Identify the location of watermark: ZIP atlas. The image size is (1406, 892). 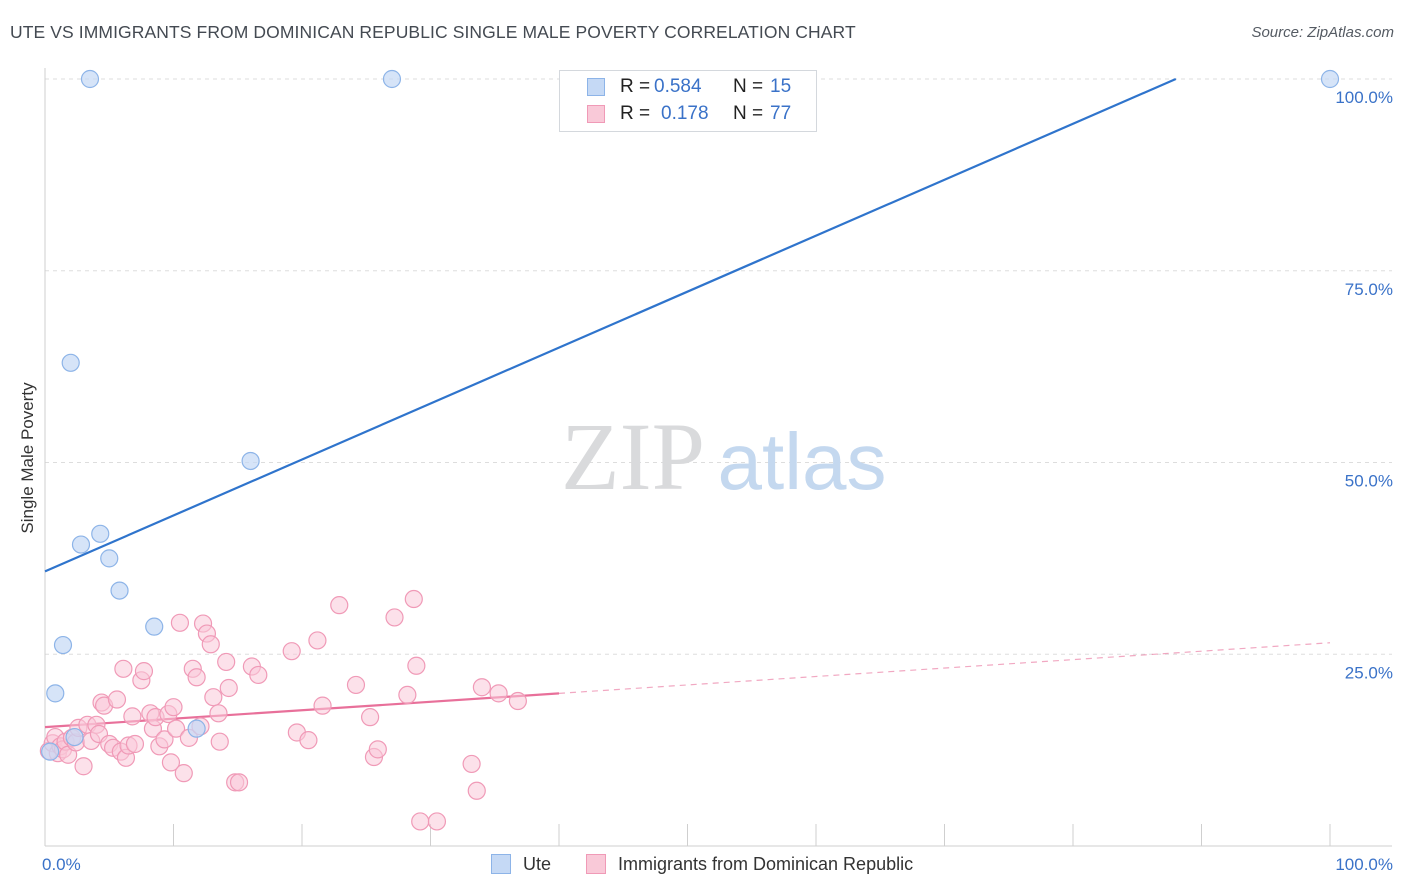
(723, 456).